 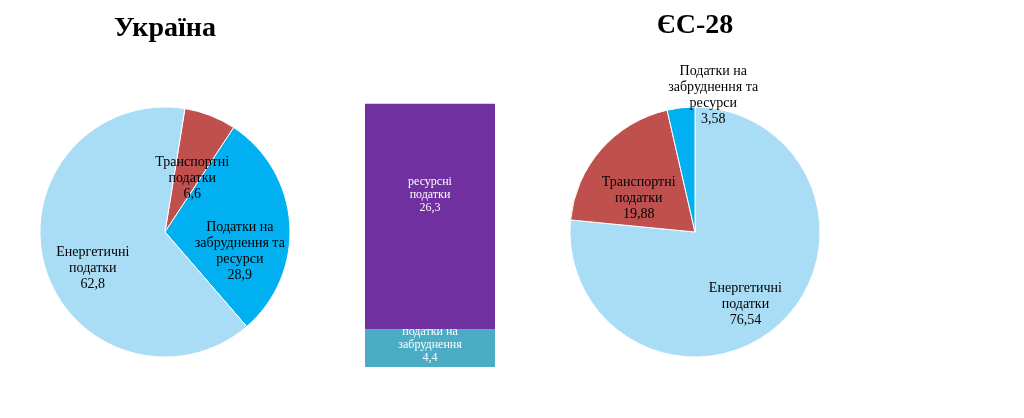 What do you see at coordinates (93, 284) in the screenshot?
I see `data-label: 62,8` at bounding box center [93, 284].